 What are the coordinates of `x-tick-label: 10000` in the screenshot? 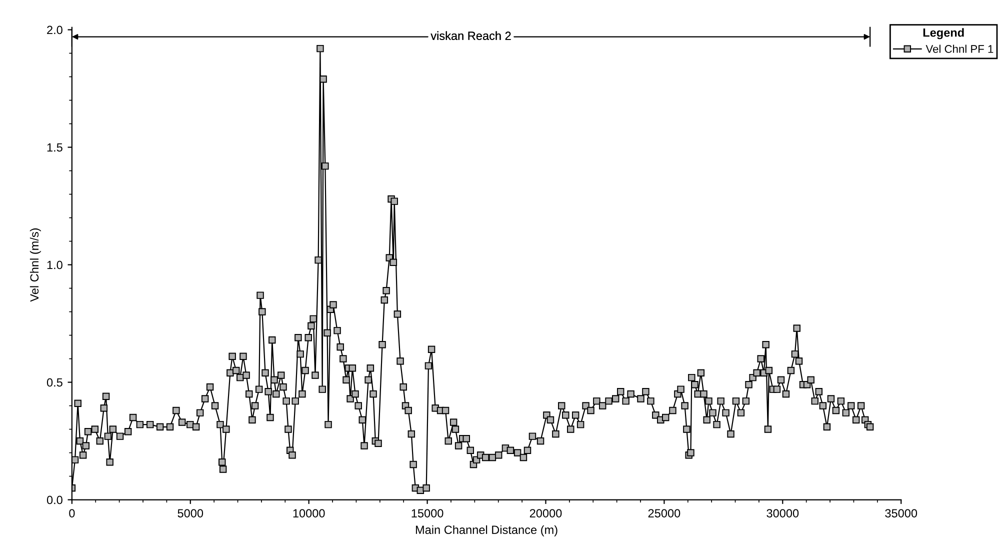 It's located at (309, 513).